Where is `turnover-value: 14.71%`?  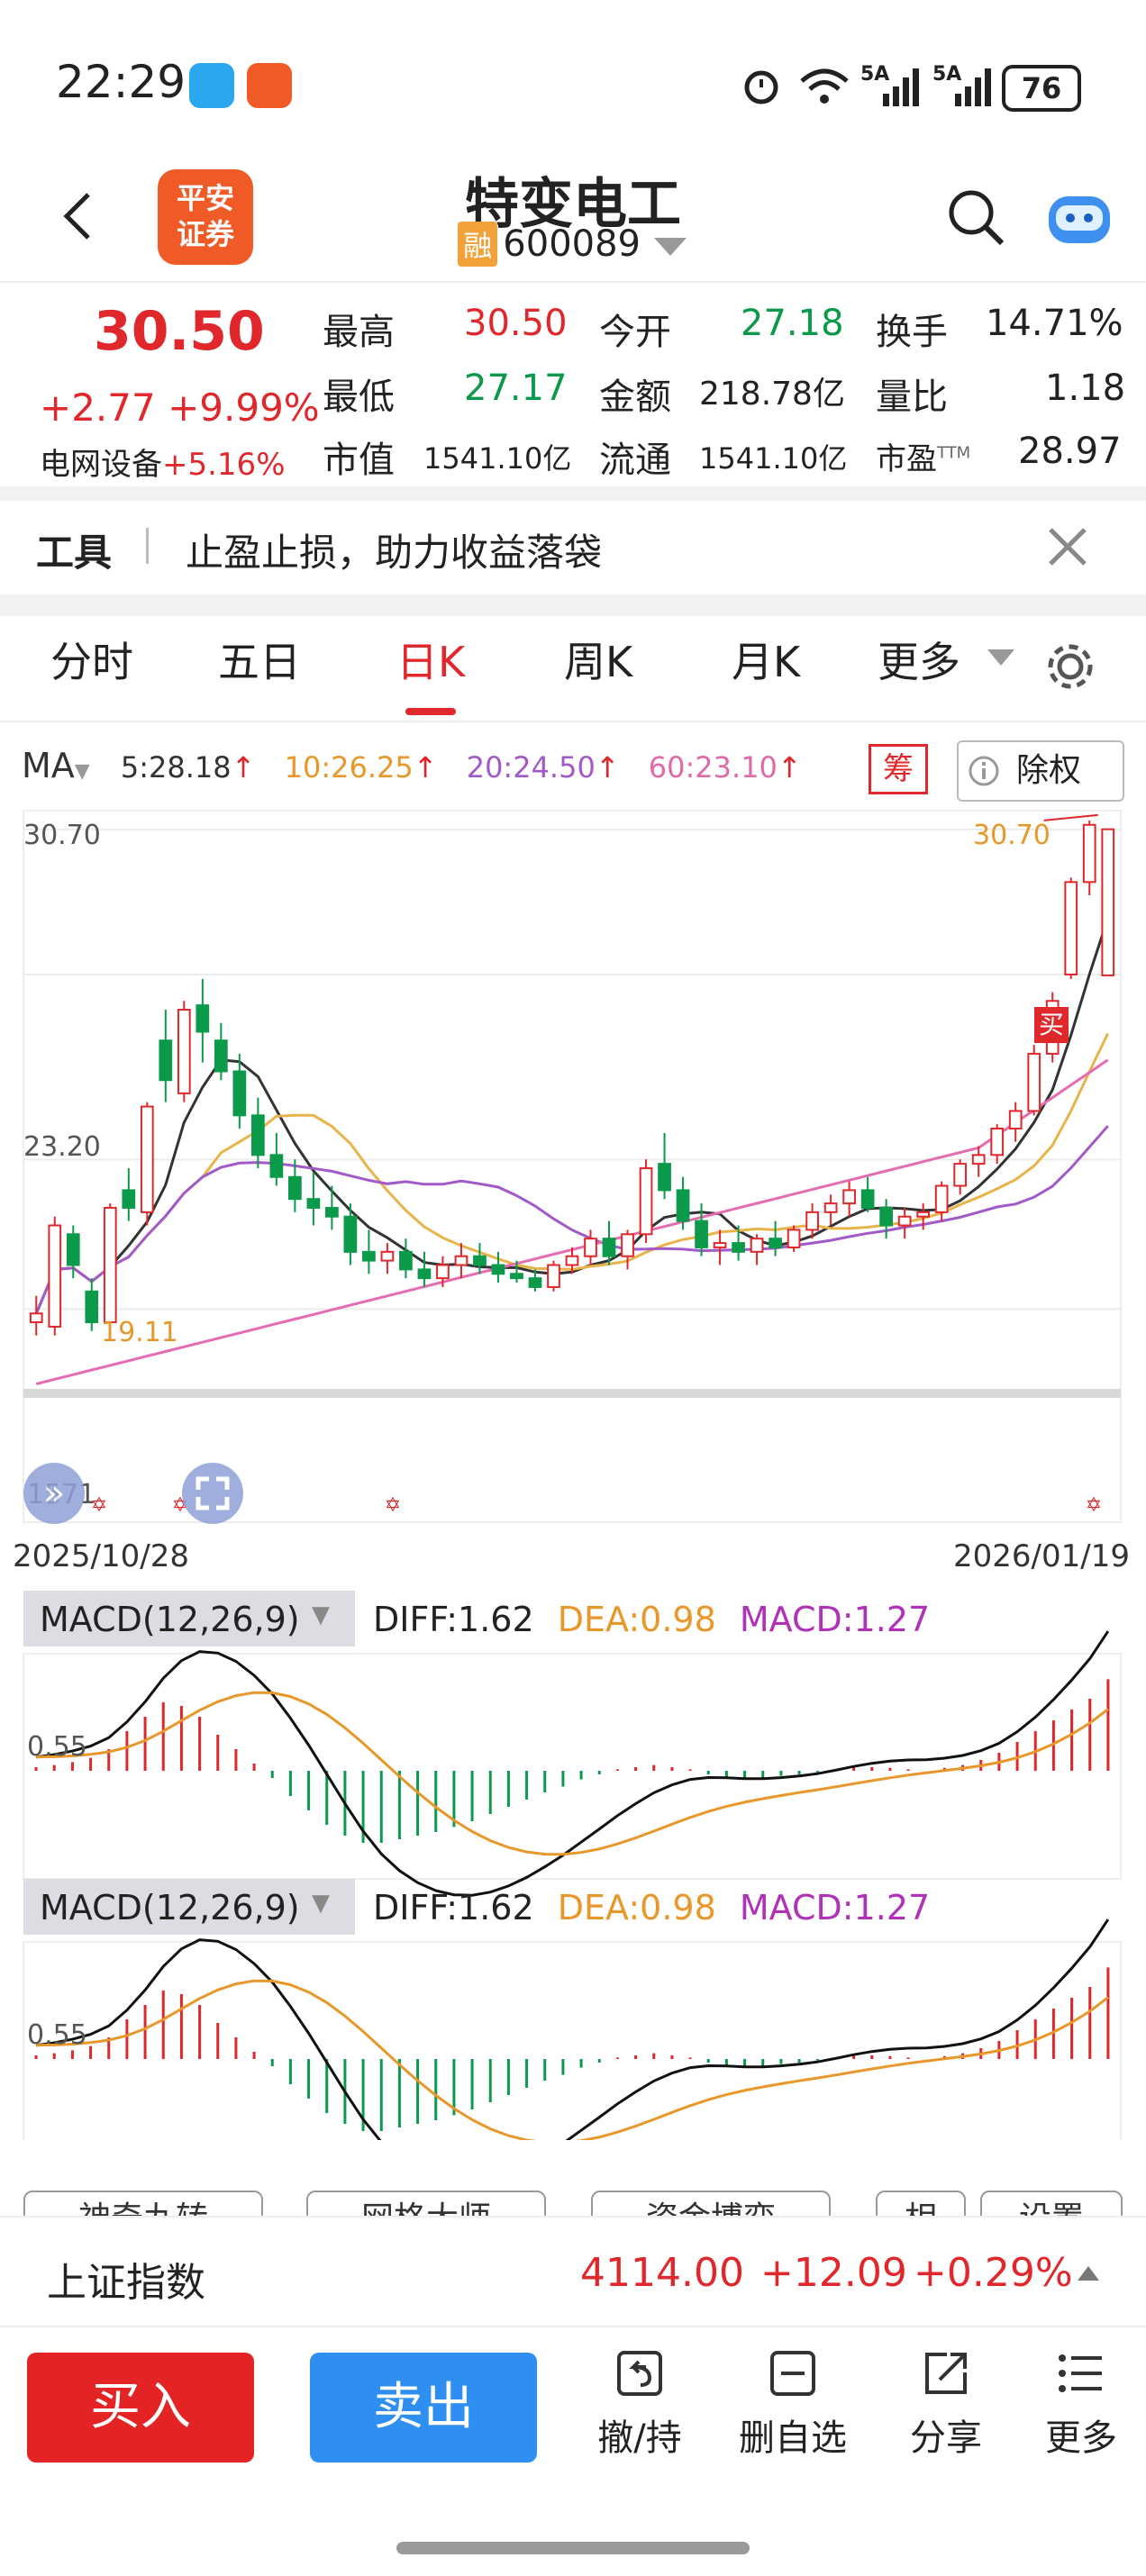 turnover-value: 14.71% is located at coordinates (1054, 323).